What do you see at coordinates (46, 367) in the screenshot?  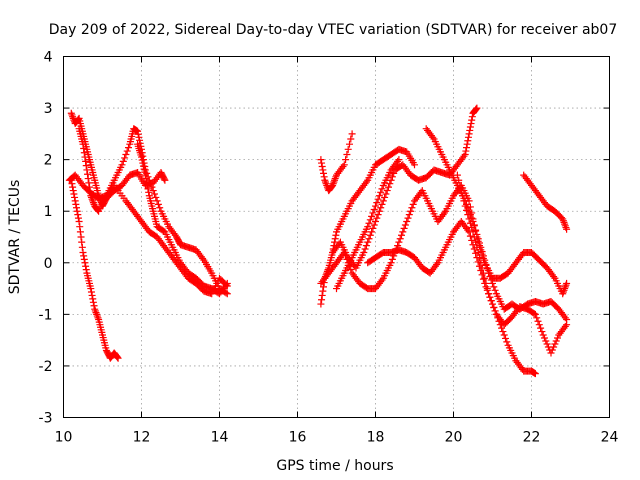 I see `y-tick-label: -2` at bounding box center [46, 367].